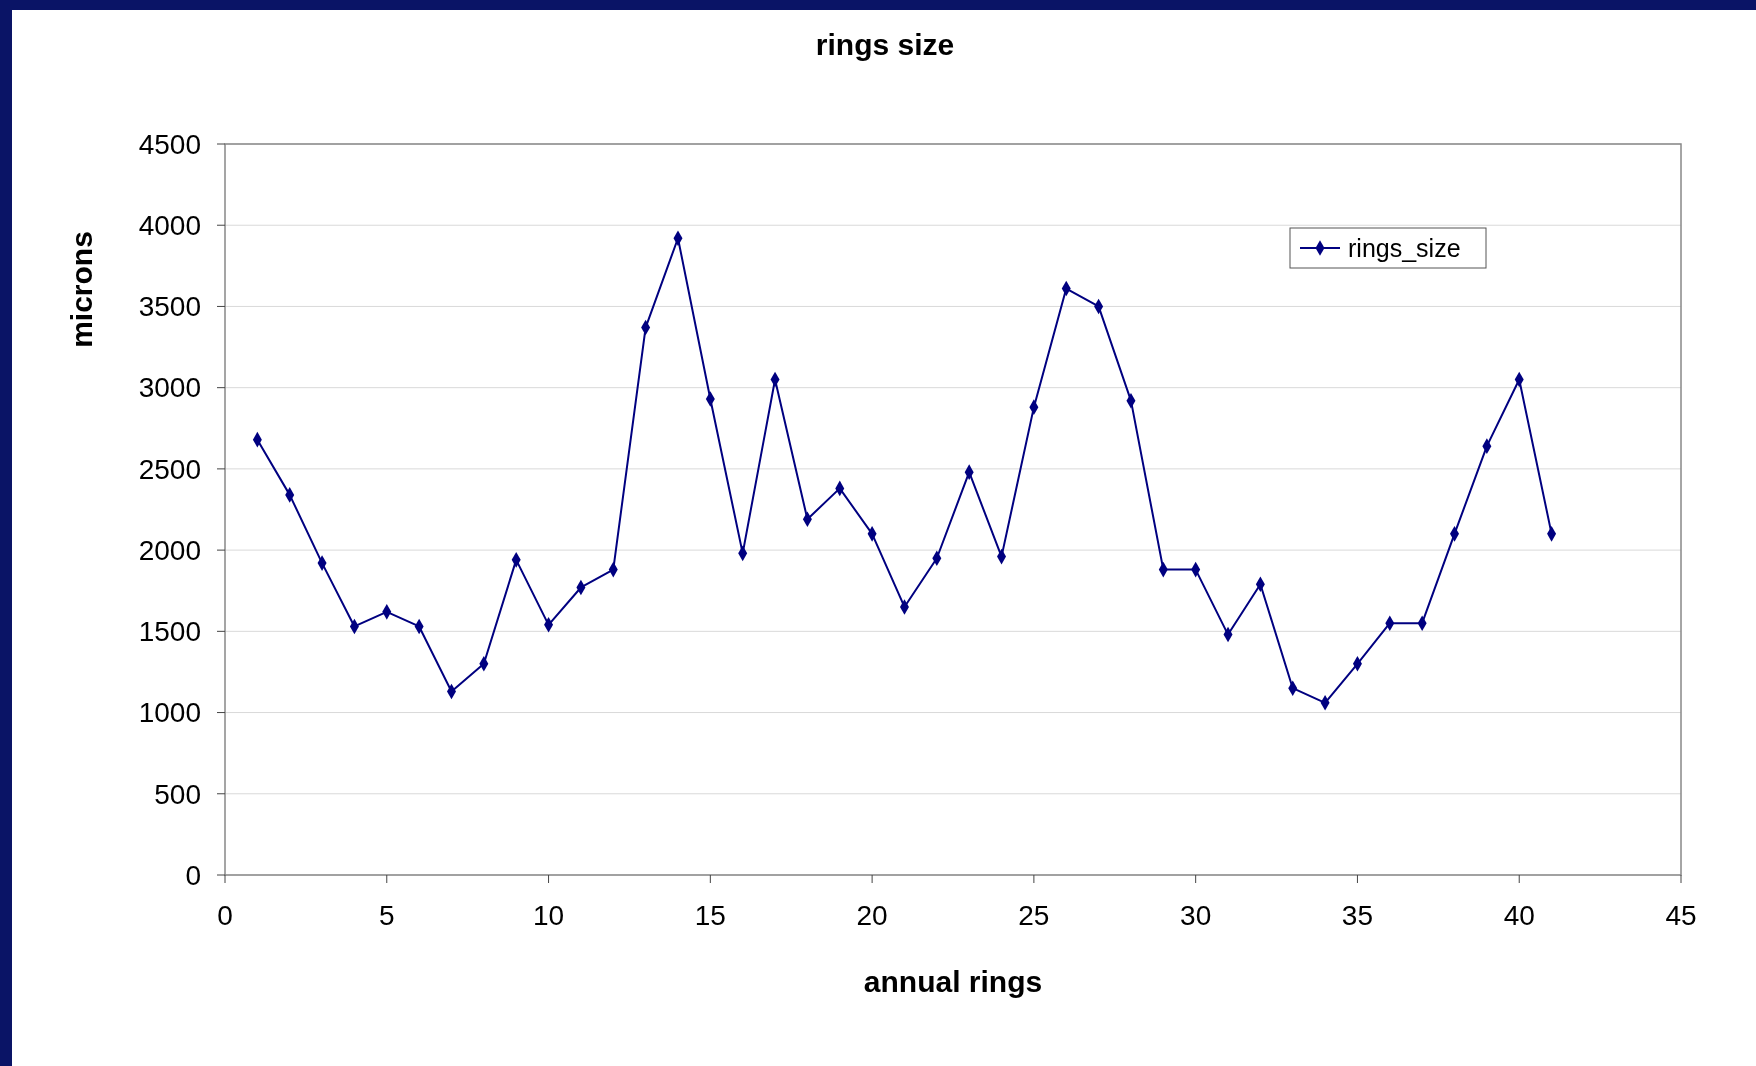  I want to click on x-tick-label: 30, so click(1196, 915).